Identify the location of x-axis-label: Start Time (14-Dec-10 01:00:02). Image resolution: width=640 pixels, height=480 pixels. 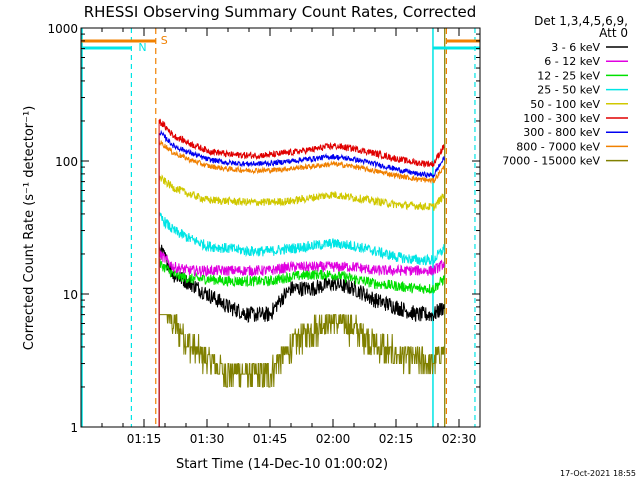
(282, 464).